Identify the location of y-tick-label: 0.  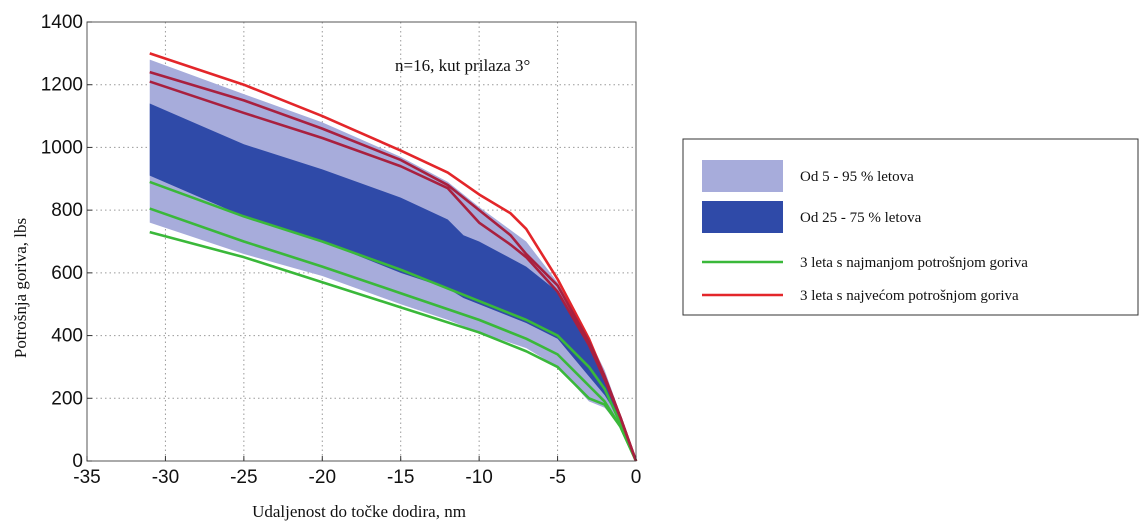
(77, 461).